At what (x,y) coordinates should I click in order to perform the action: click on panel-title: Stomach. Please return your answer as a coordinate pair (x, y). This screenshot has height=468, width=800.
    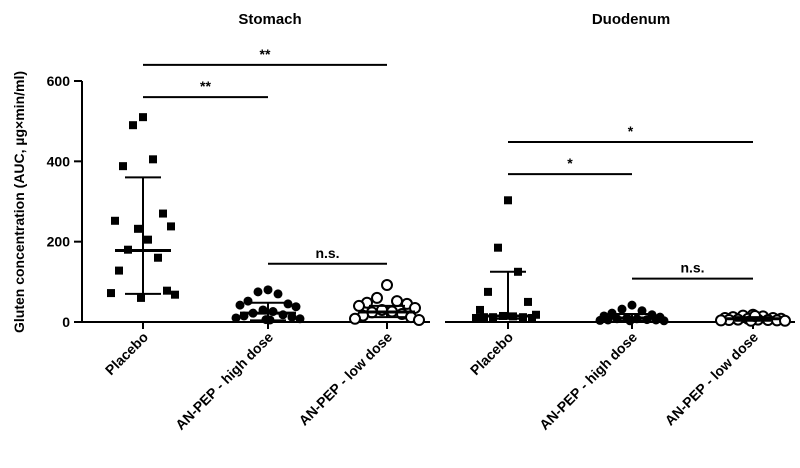
    Looking at the image, I should click on (269, 19).